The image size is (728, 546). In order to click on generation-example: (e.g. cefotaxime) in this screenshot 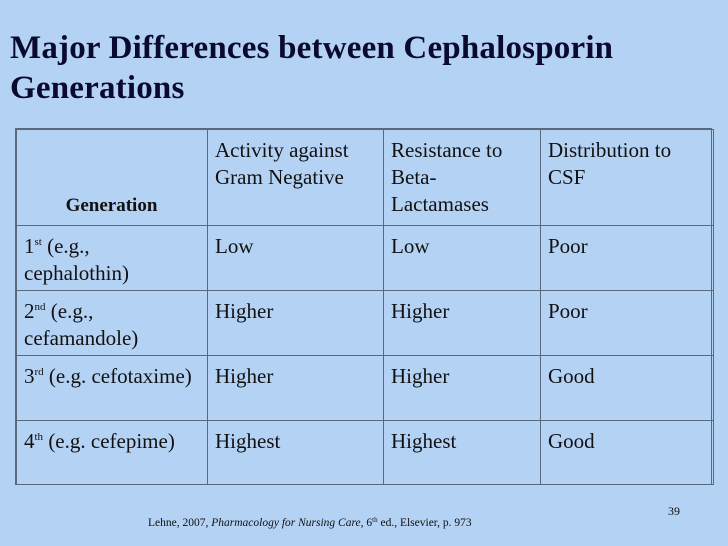, I will do `click(120, 376)`.